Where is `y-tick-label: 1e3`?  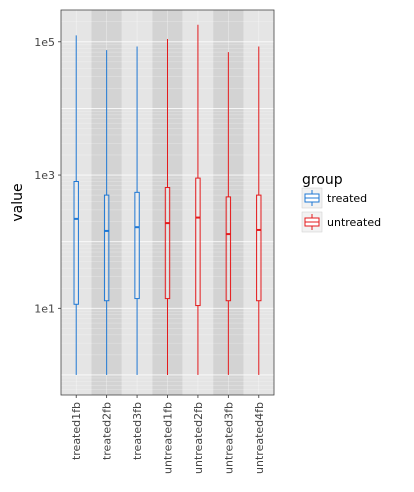
y-tick-label: 1e3 is located at coordinates (44, 175).